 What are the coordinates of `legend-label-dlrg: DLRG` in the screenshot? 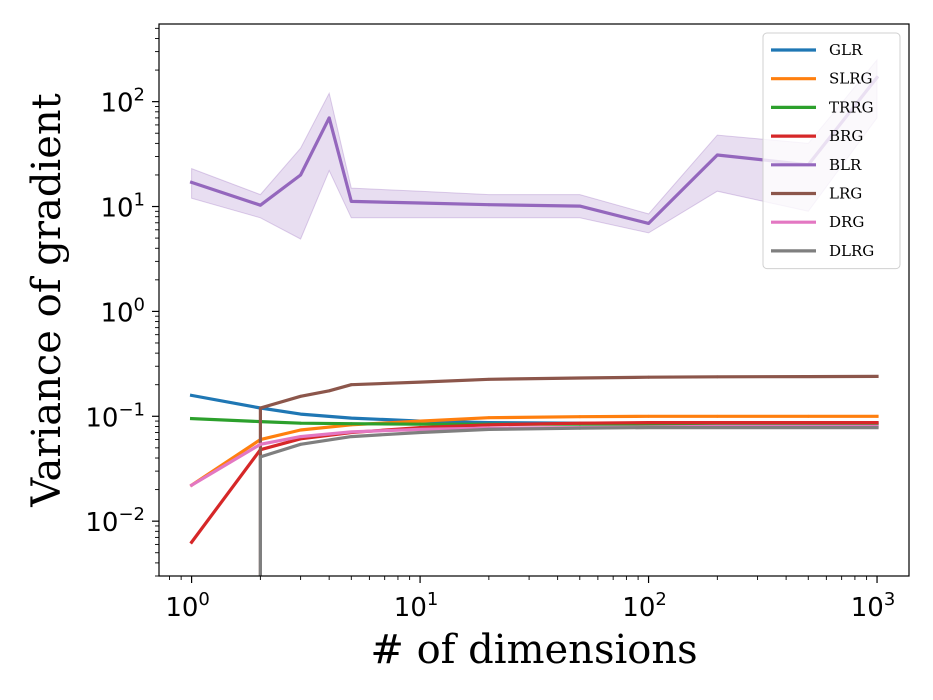 It's located at (851, 251).